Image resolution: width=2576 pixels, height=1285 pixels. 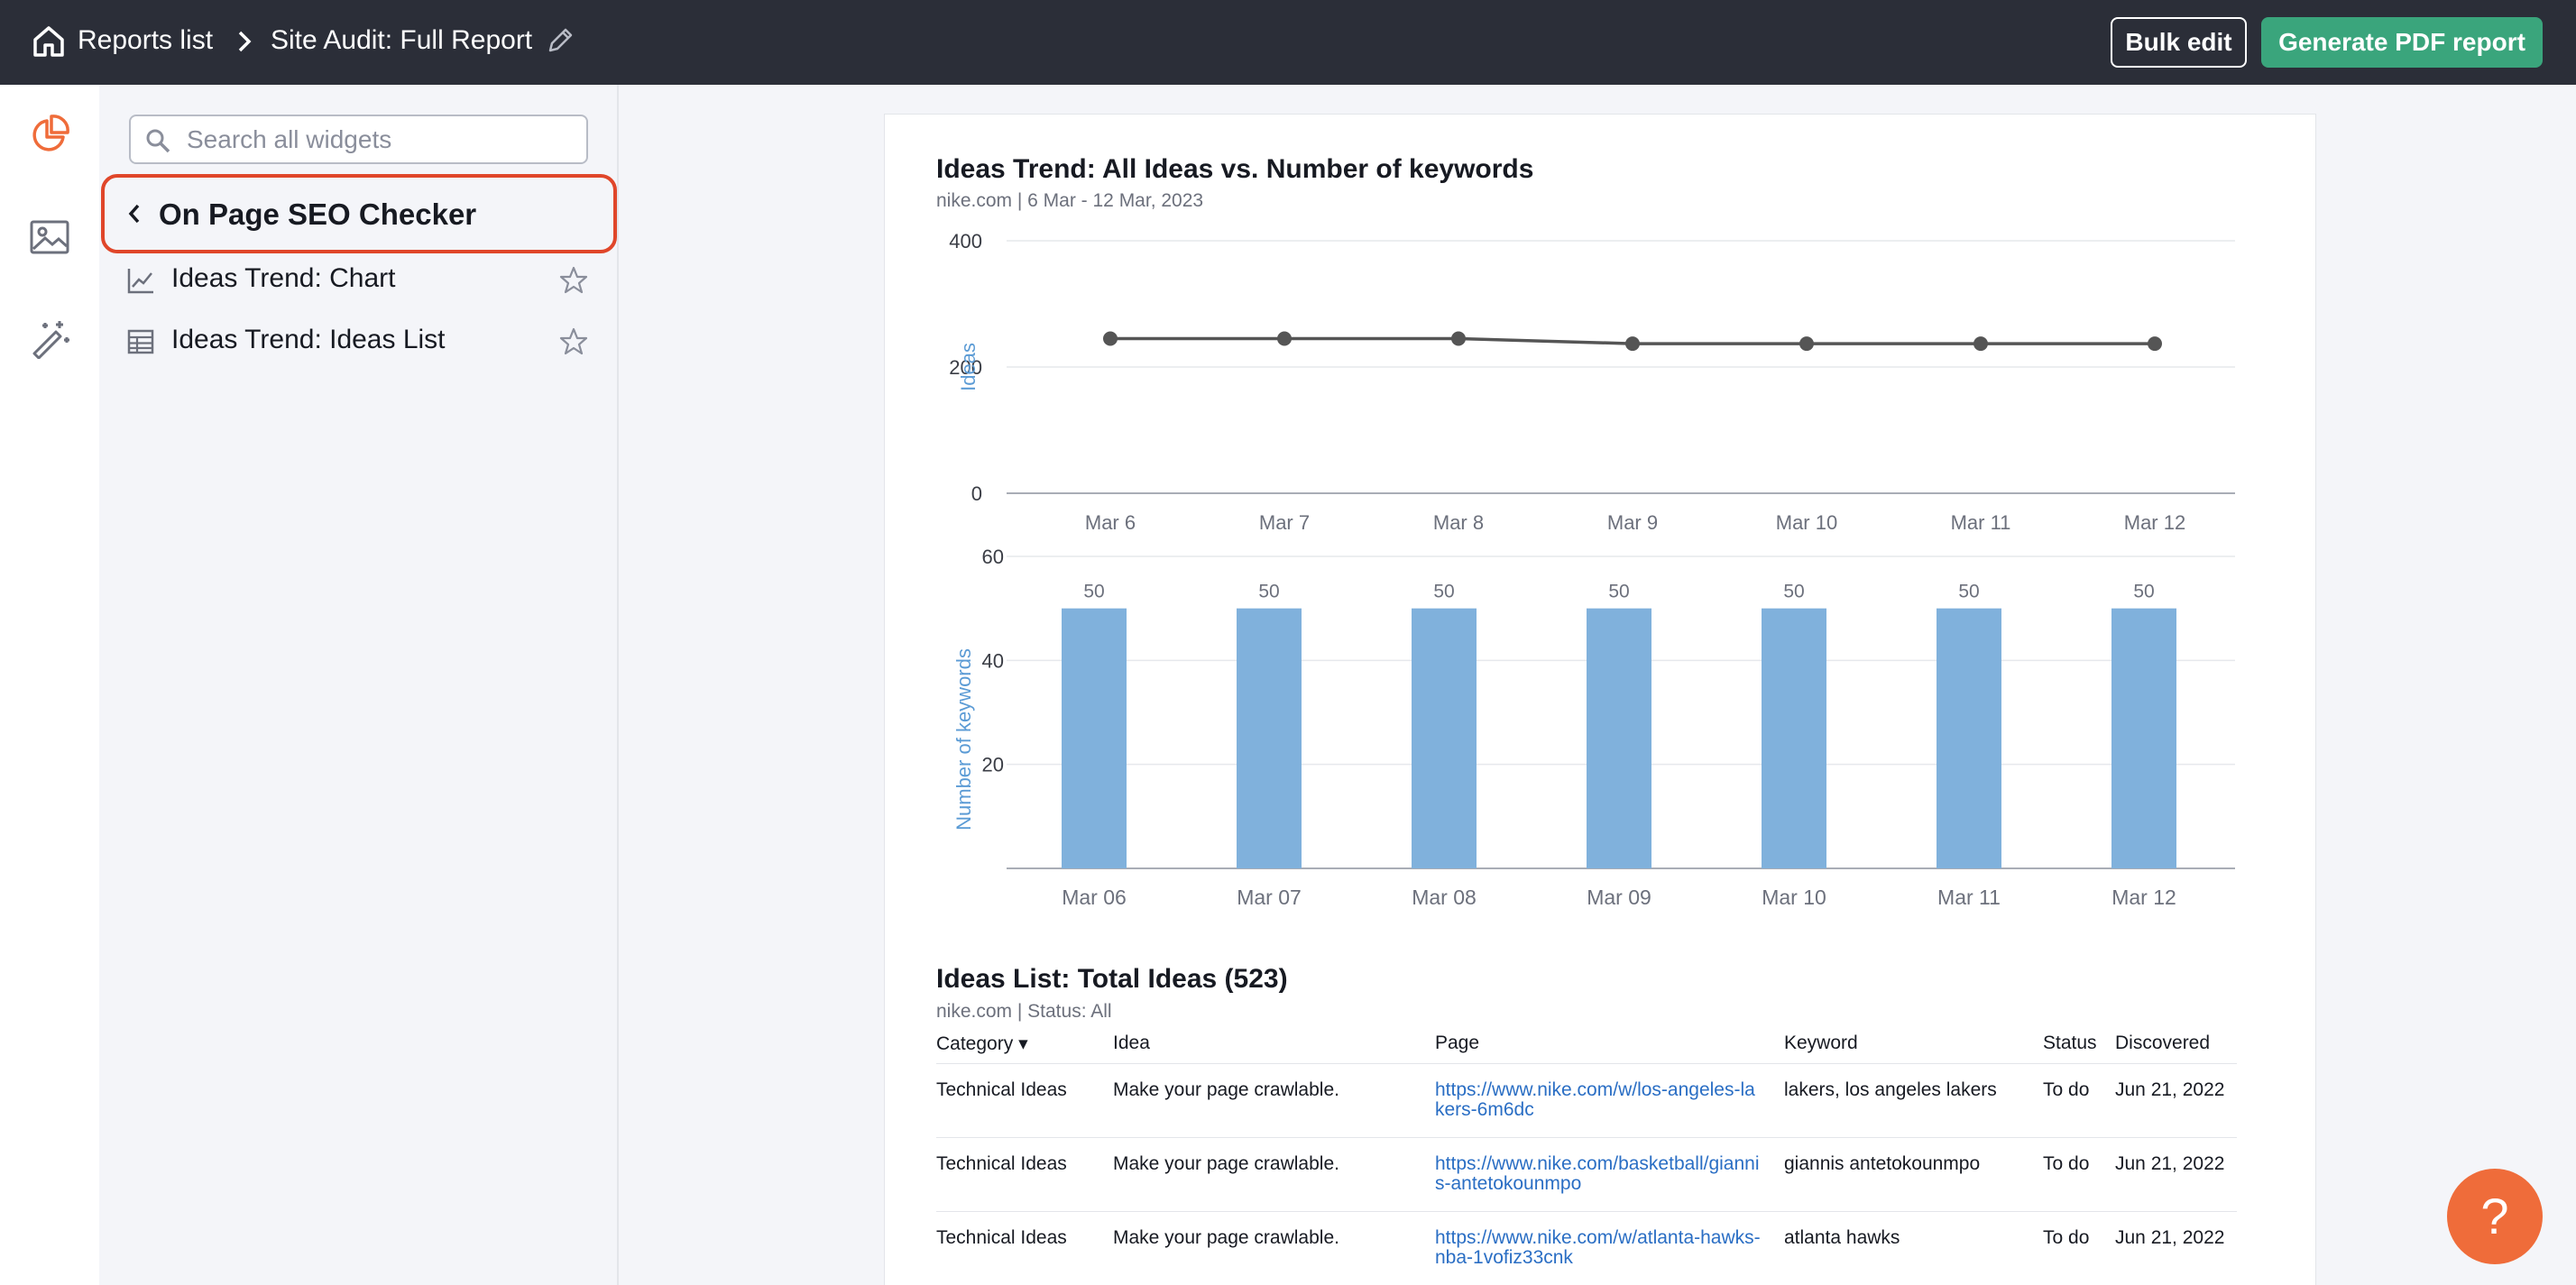 What do you see at coordinates (134, 214) in the screenshot?
I see `chevron-left-icon` at bounding box center [134, 214].